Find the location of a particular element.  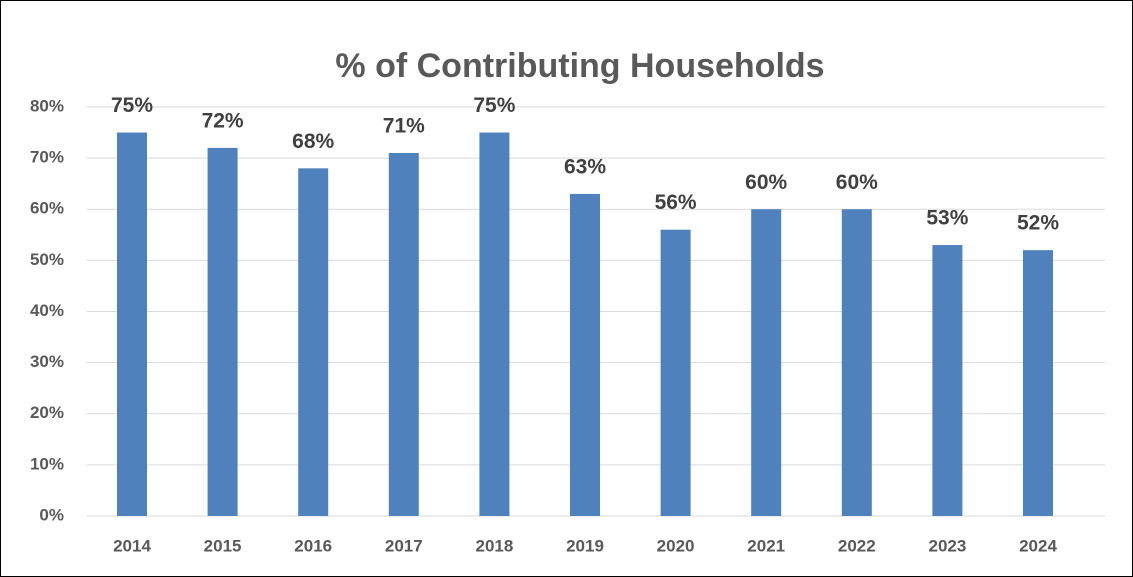

data-label: 68% is located at coordinates (313, 141).